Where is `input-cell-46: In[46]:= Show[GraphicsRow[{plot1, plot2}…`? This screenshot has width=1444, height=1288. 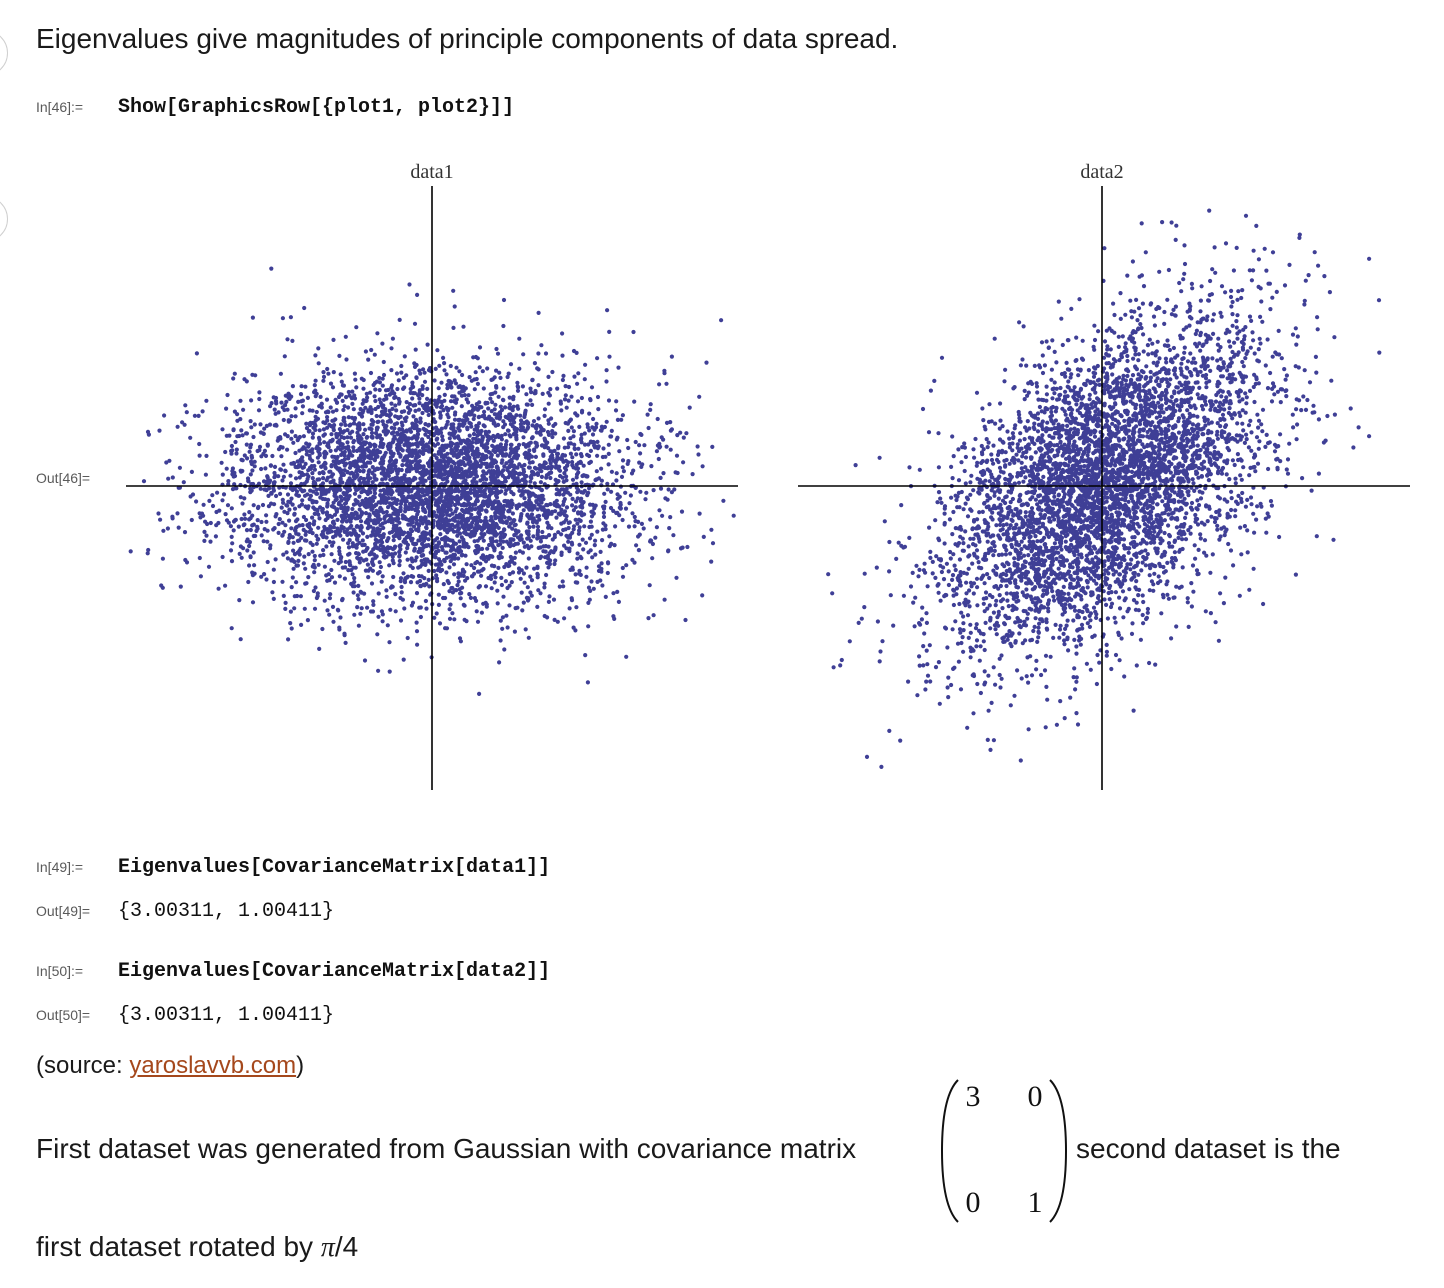
input-cell-46: In[46]:= Show[GraphicsRow[{plot1, plot2}… is located at coordinates (350, 107).